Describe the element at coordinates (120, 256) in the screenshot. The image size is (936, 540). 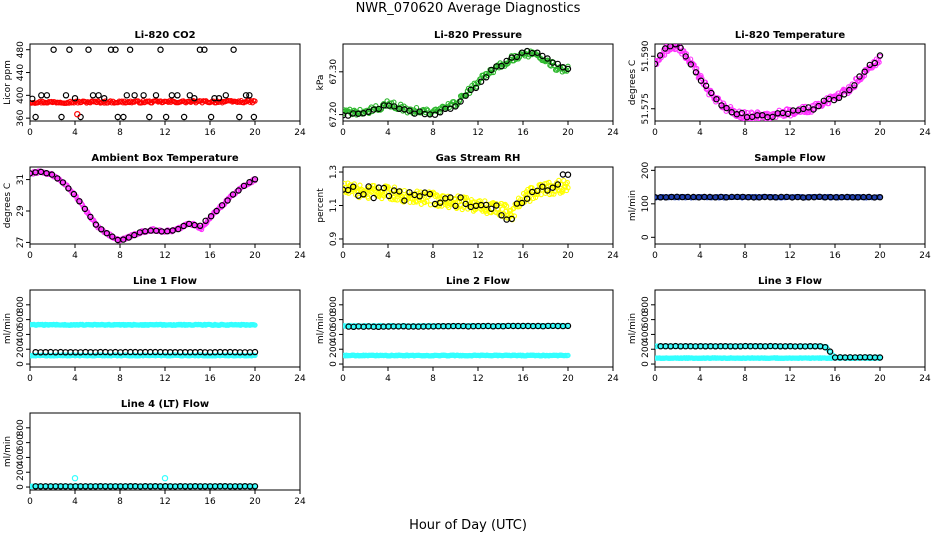
I see `x-tick-label: 8` at that location.